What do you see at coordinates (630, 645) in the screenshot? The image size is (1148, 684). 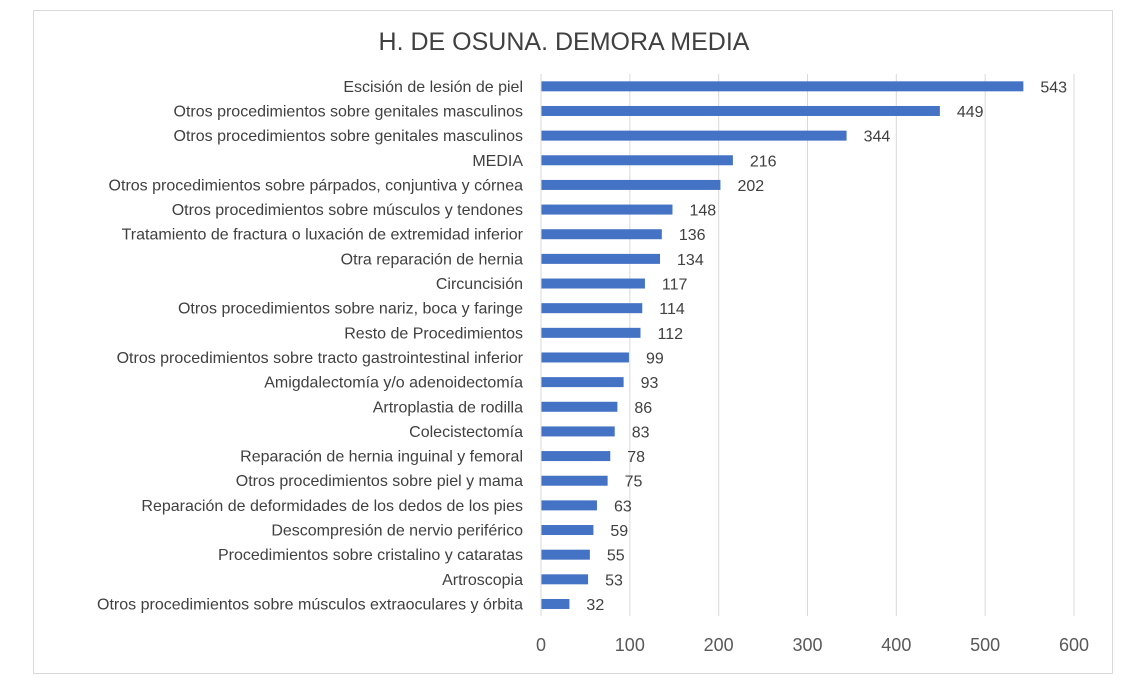 I see `x-tick-label: 100` at bounding box center [630, 645].